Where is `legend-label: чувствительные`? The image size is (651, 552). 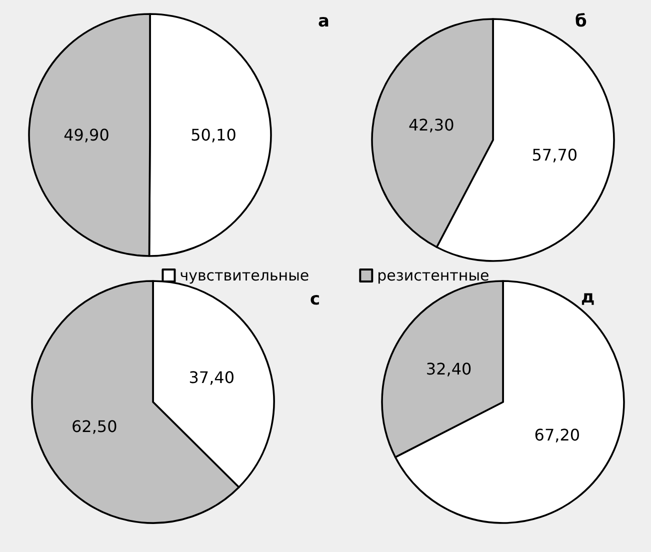 legend-label: чувствительные is located at coordinates (245, 275).